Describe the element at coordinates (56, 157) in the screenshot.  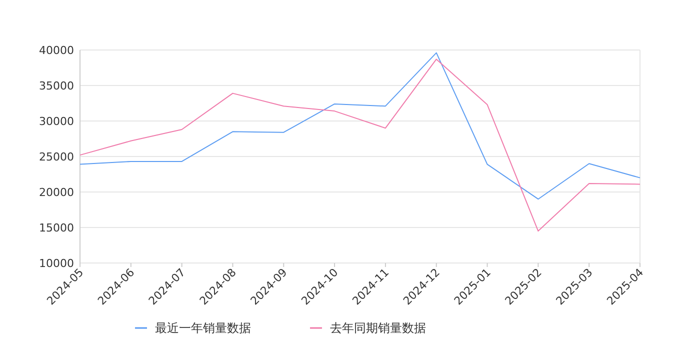
I see `y-tick-label: 25000` at that location.